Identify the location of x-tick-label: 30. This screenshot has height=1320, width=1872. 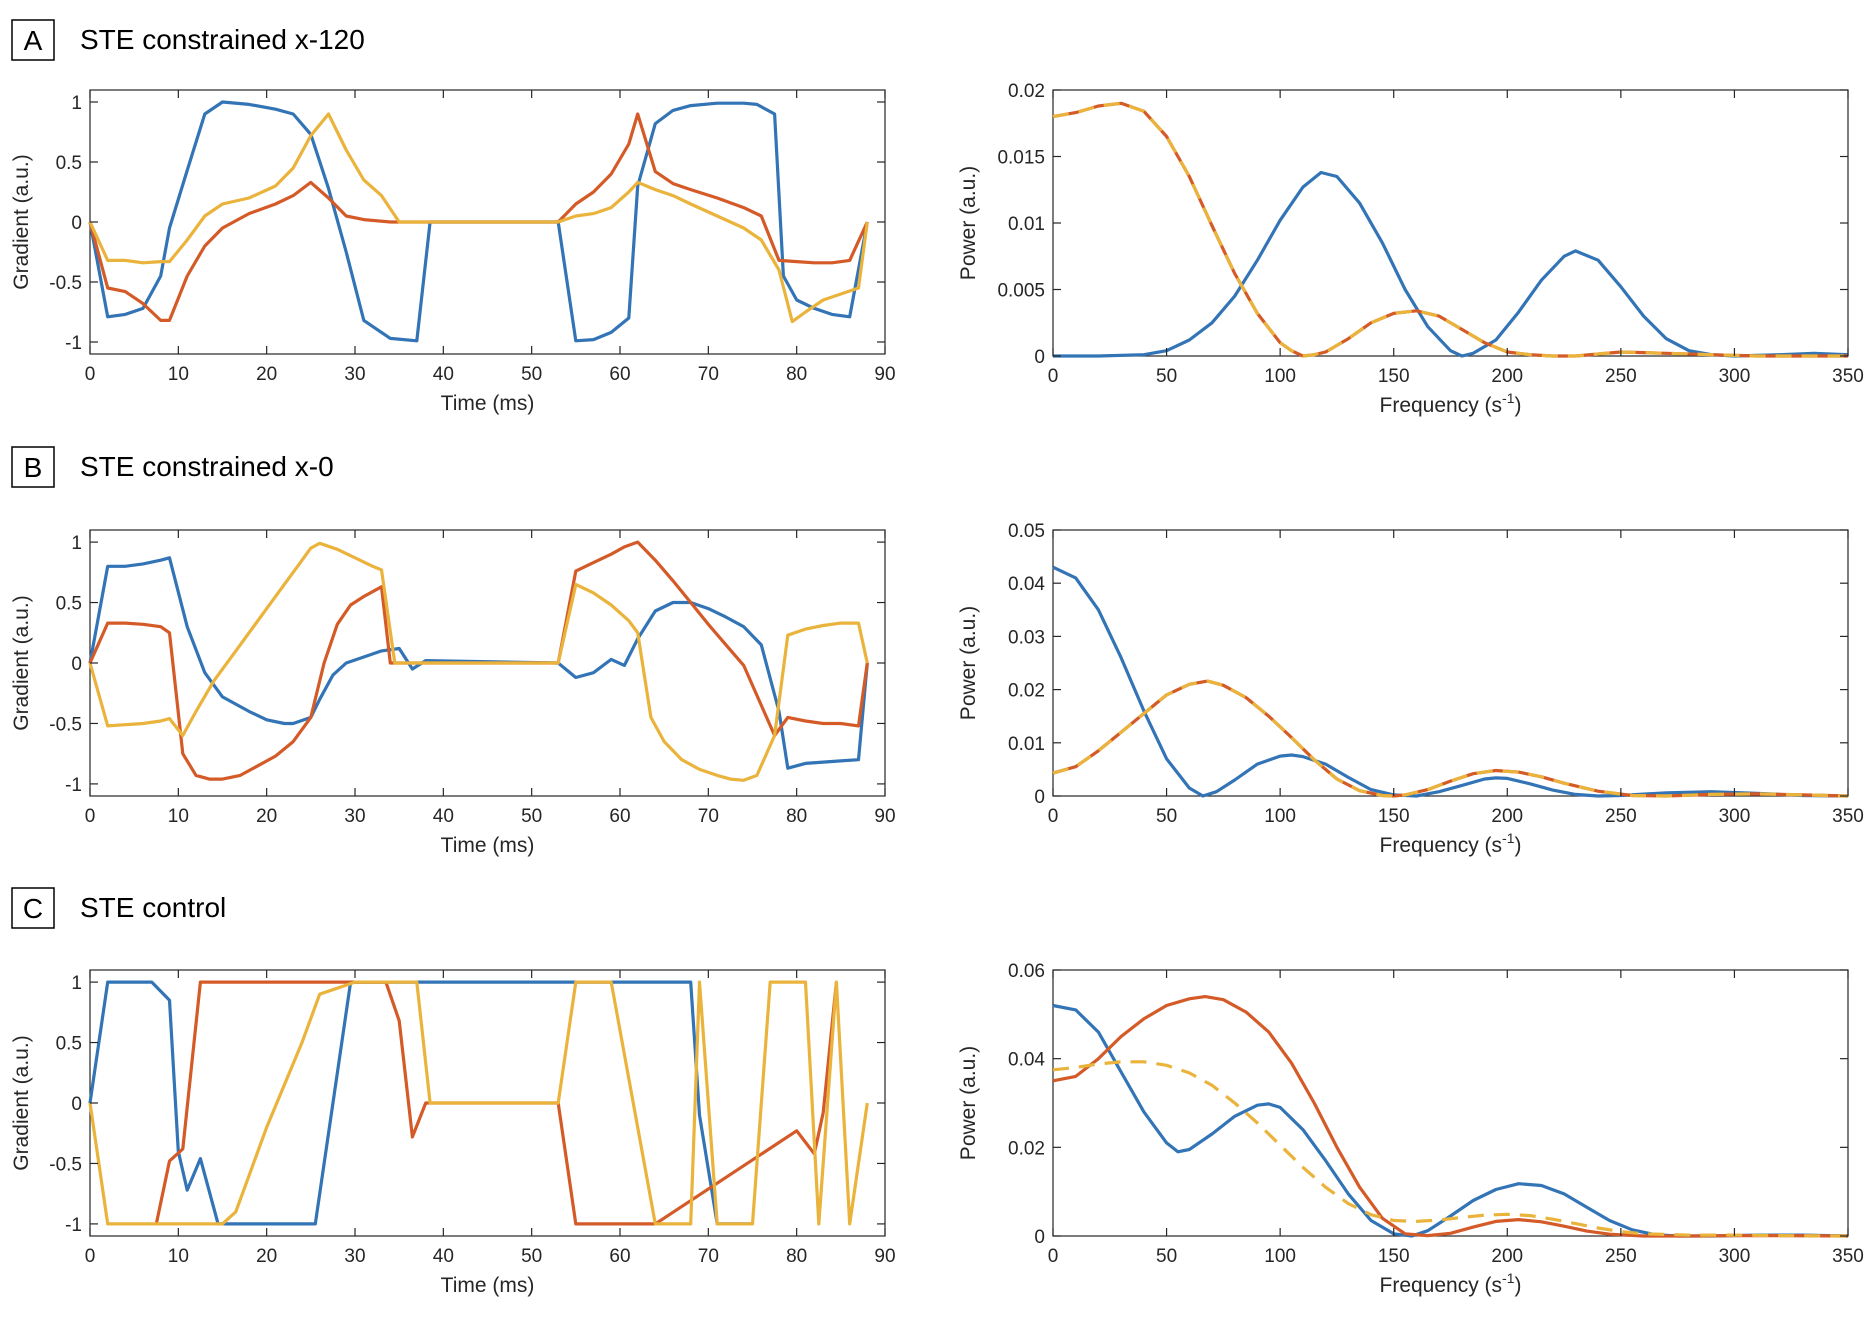
(354, 816).